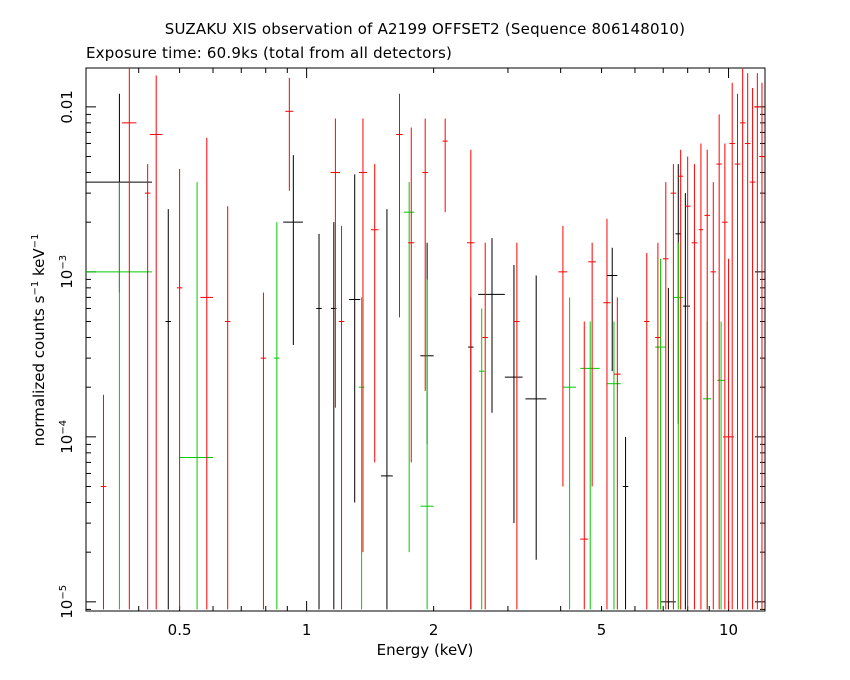 Image resolution: width=850 pixels, height=680 pixels. What do you see at coordinates (39, 264) in the screenshot?
I see `y-axis-label-part2: keV` at bounding box center [39, 264].